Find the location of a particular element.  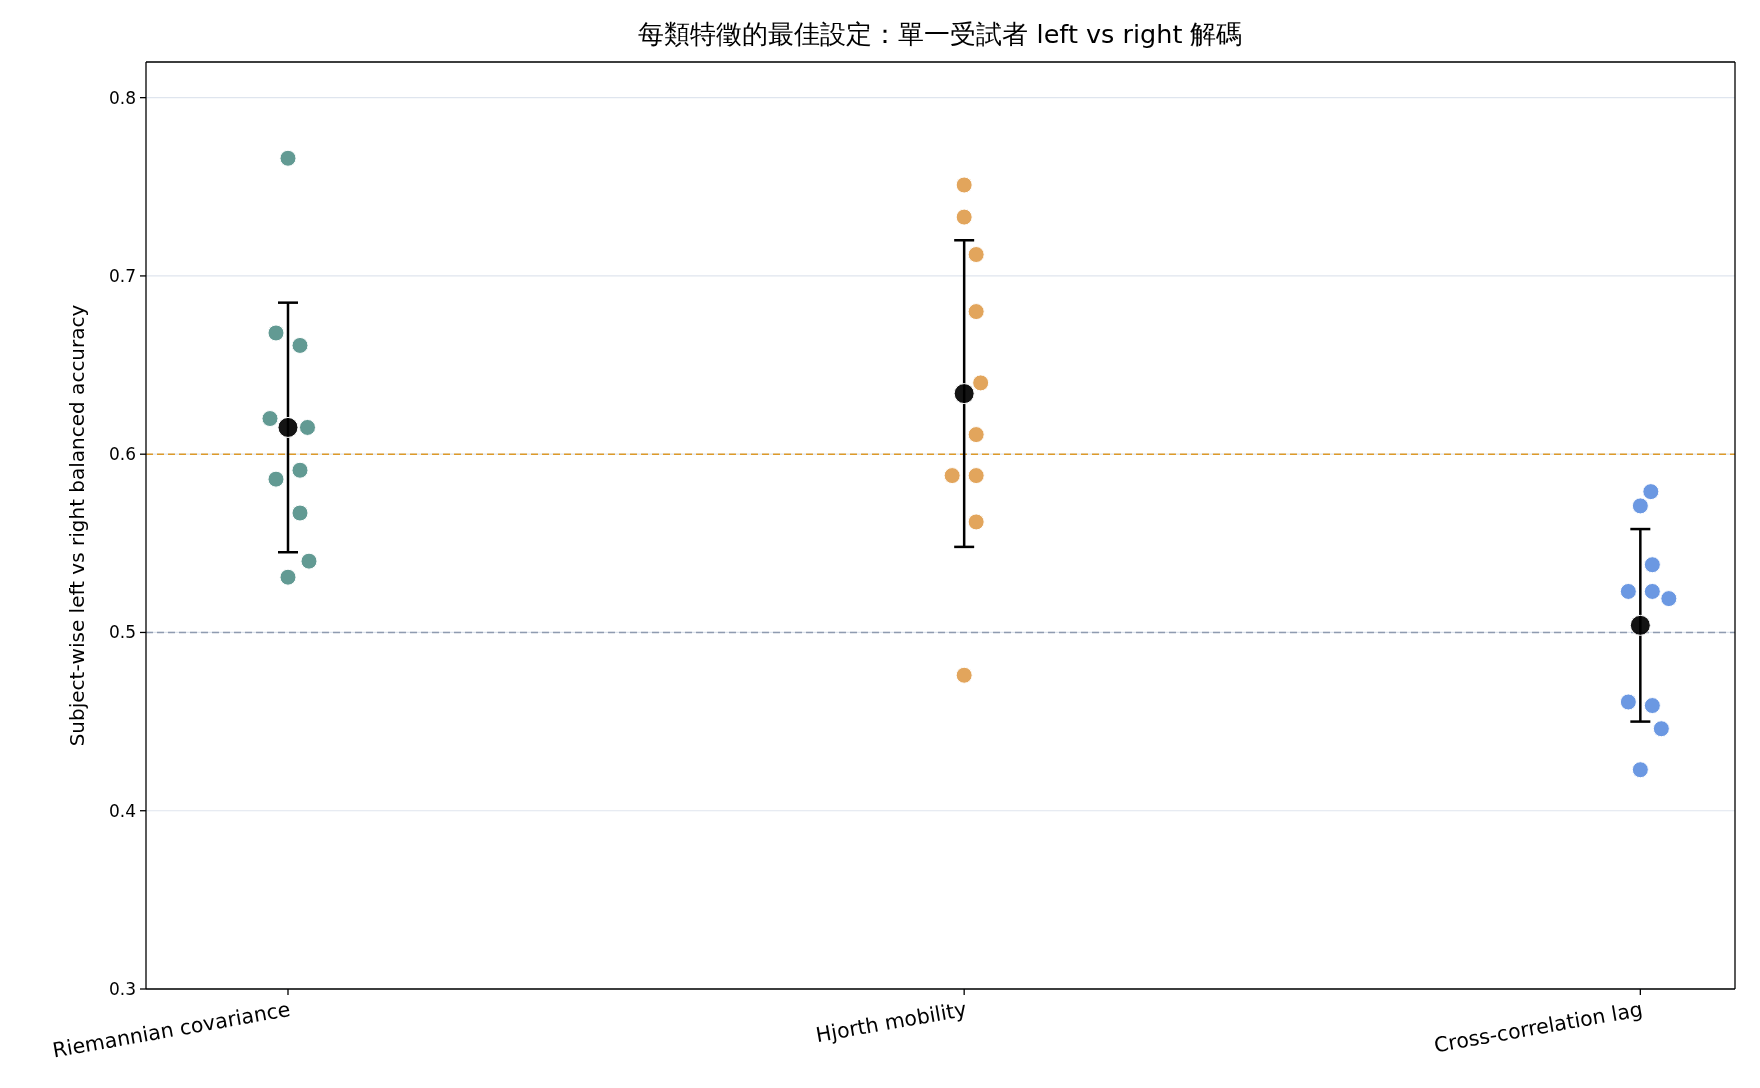

y-tick-label: 0.7 is located at coordinates (122, 275).